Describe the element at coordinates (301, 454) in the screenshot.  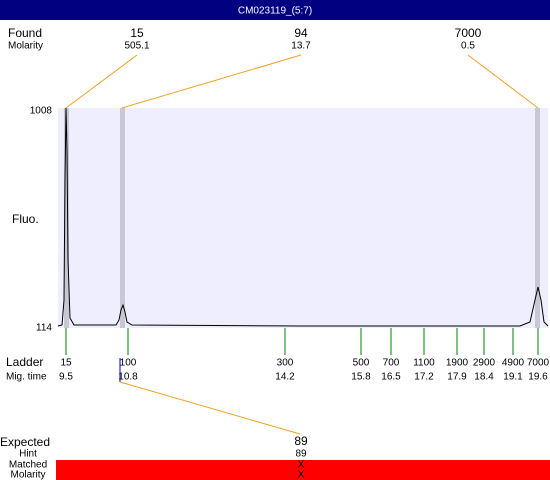
I see `hint-value: 89` at that location.